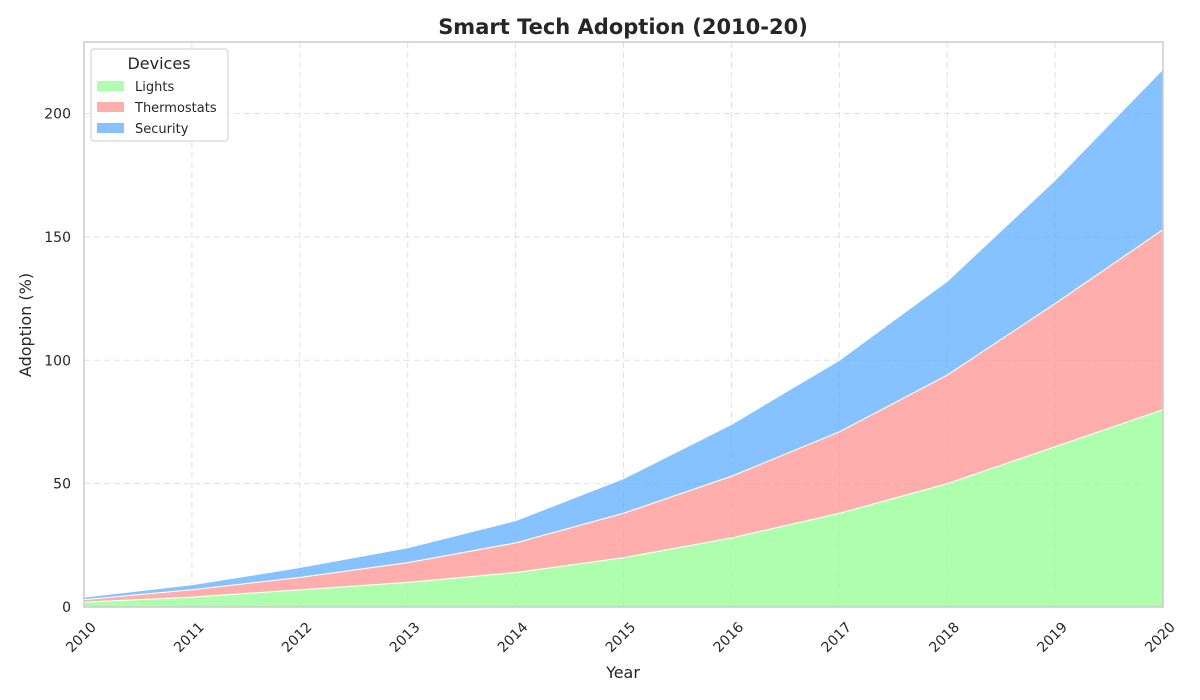 Image resolution: width=1200 pixels, height=700 pixels. What do you see at coordinates (621, 637) in the screenshot?
I see `x-tick-label: 2015` at bounding box center [621, 637].